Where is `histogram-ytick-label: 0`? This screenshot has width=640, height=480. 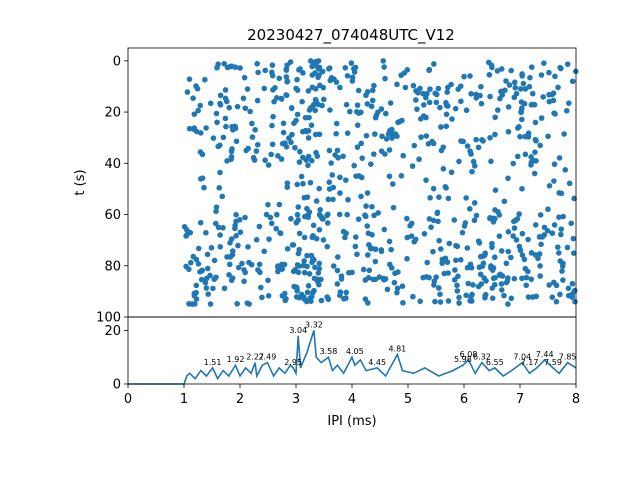
histogram-ytick-label: 0 is located at coordinates (117, 385).